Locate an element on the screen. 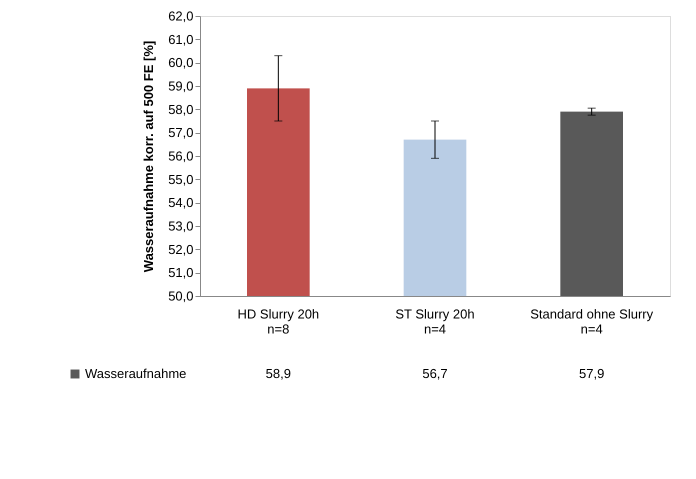  y-tick-label: 55,0 is located at coordinates (181, 179).